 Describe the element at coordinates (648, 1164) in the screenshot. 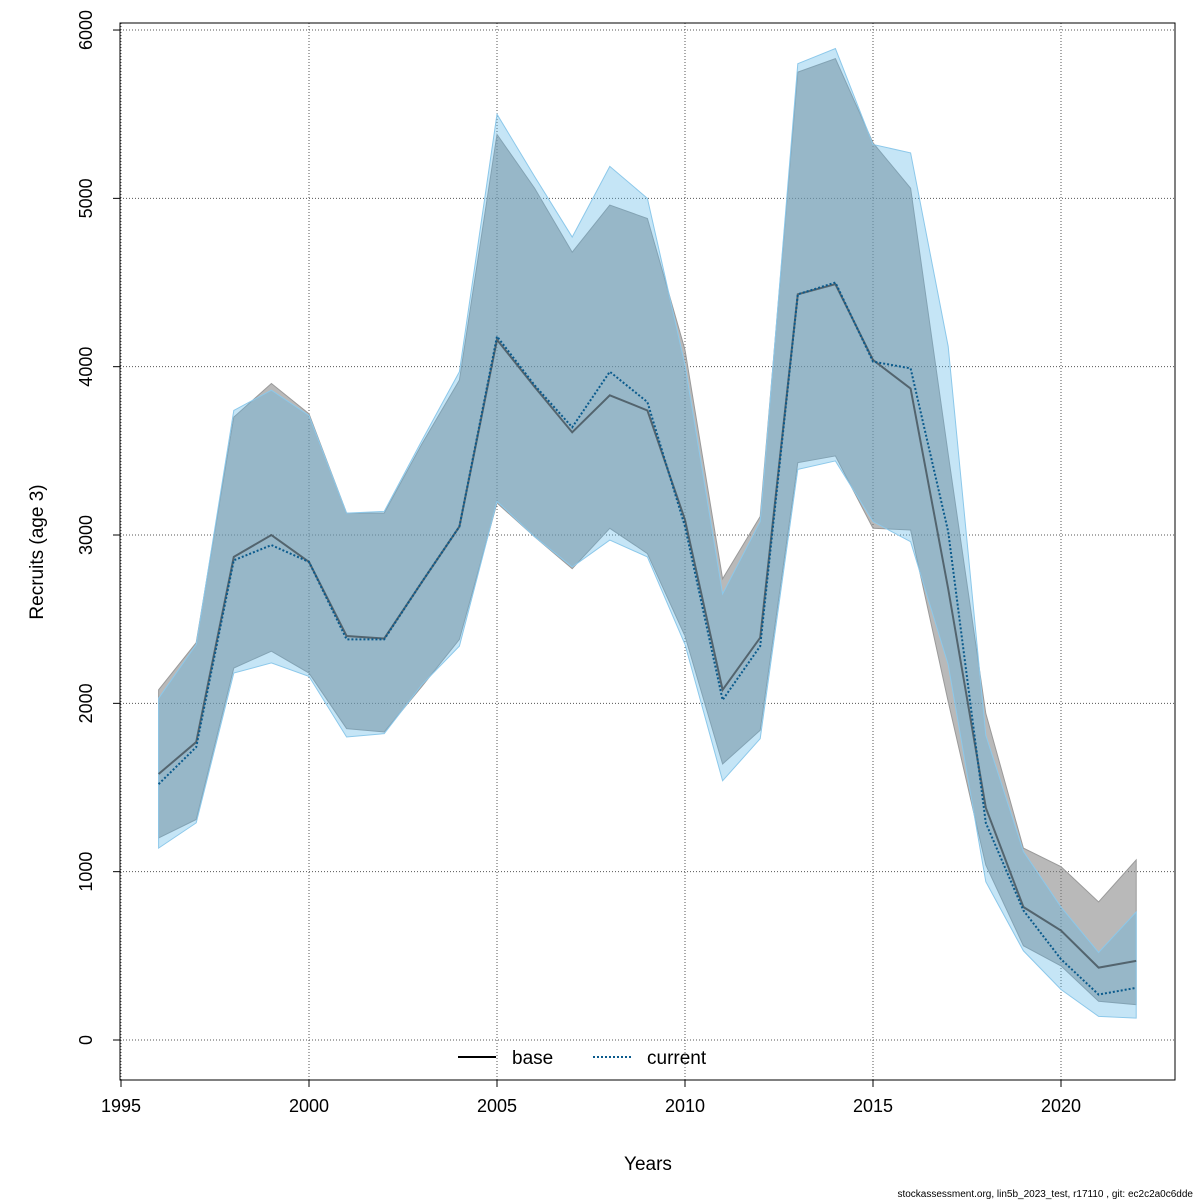

I see `x-axis-title: Years` at that location.